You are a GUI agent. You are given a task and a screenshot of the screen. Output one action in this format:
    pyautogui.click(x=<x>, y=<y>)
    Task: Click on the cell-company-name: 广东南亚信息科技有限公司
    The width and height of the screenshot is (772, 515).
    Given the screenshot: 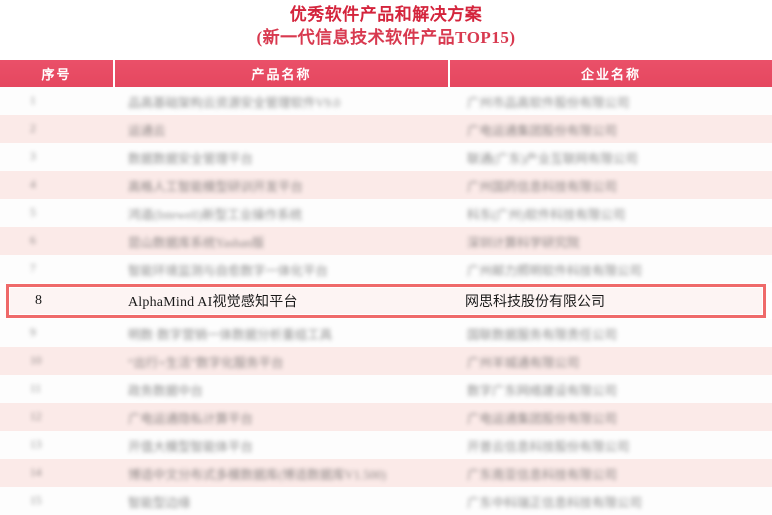 What is the action you would take?
    pyautogui.click(x=542, y=474)
    